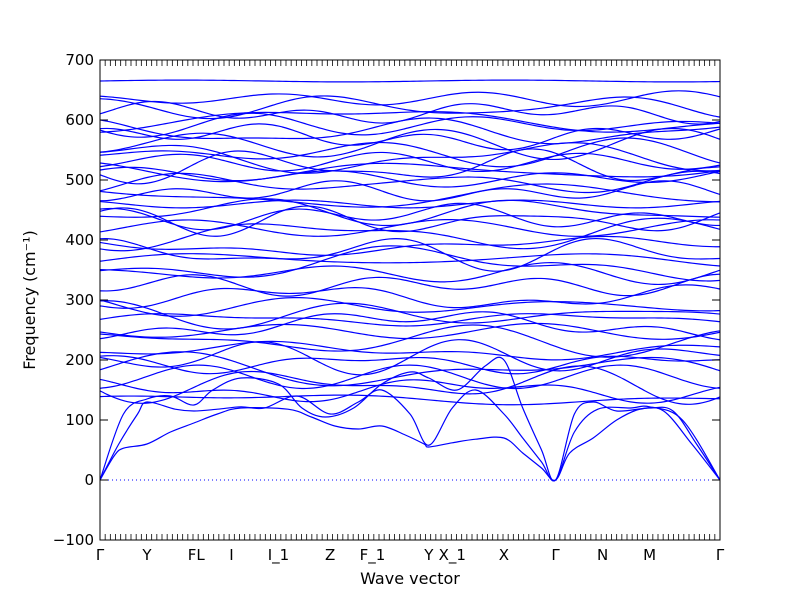  Describe the element at coordinates (79, 180) in the screenshot. I see `y-tick-label: 500` at that location.